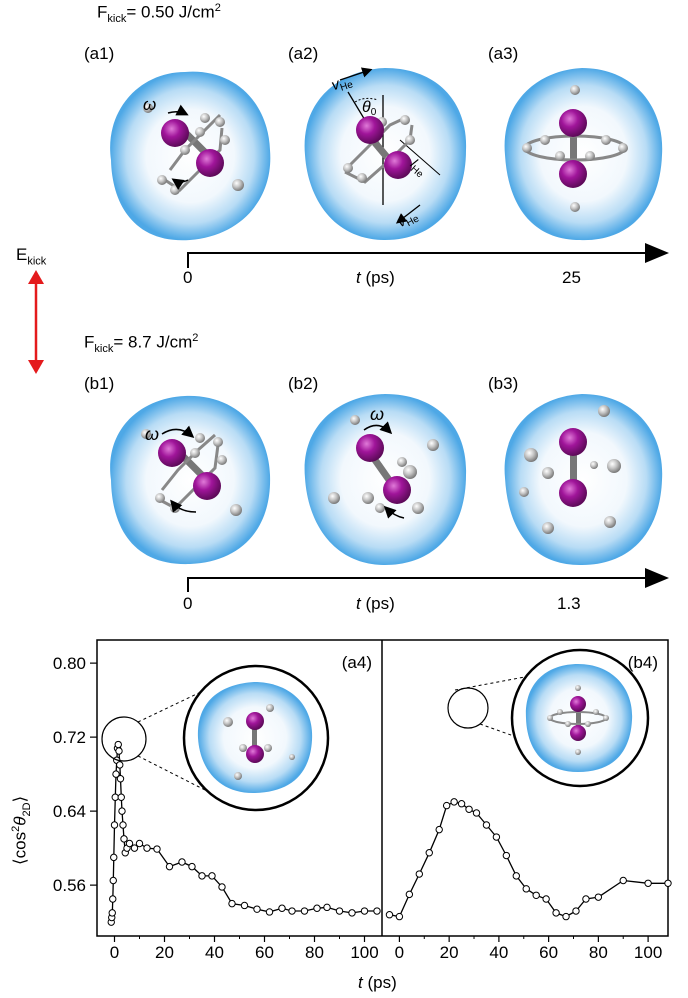 The height and width of the screenshot is (998, 688). What do you see at coordinates (377, 982) in the screenshot?
I see `chart-xlabel: t (ps)` at bounding box center [377, 982].